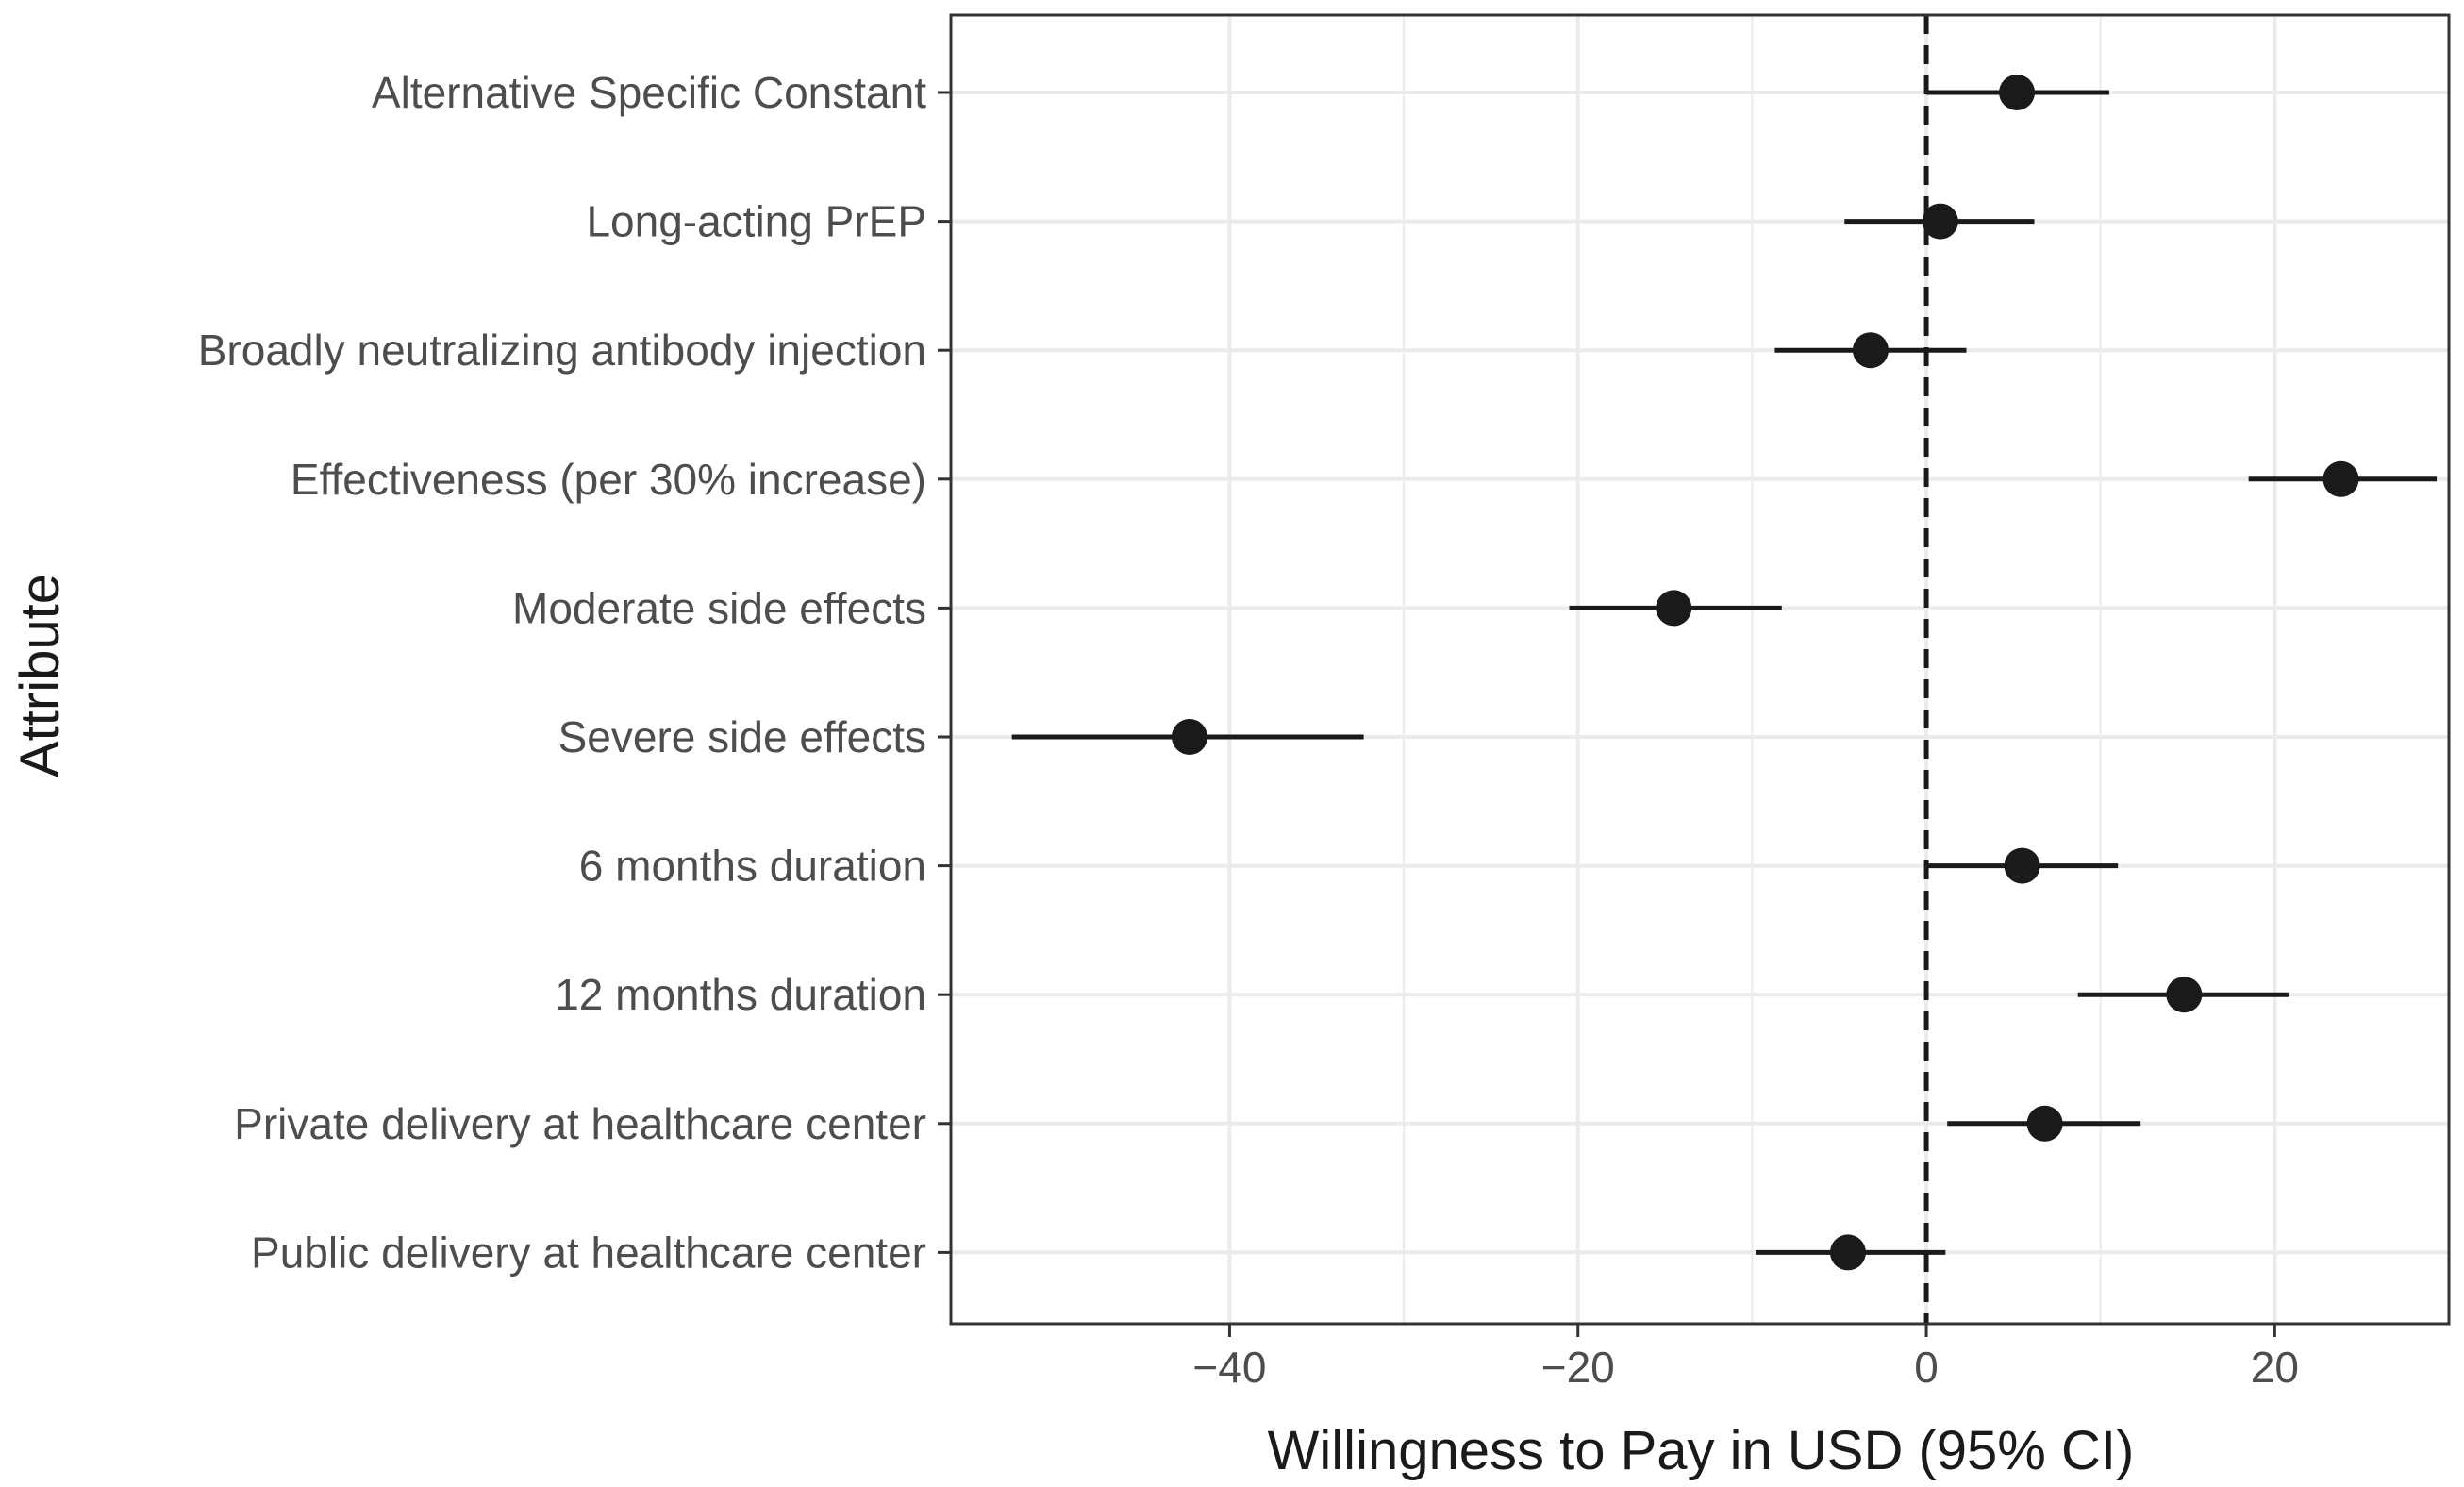 The height and width of the screenshot is (1487, 2464). Describe the element at coordinates (2275, 1368) in the screenshot. I see `x-tick-label: 20` at that location.